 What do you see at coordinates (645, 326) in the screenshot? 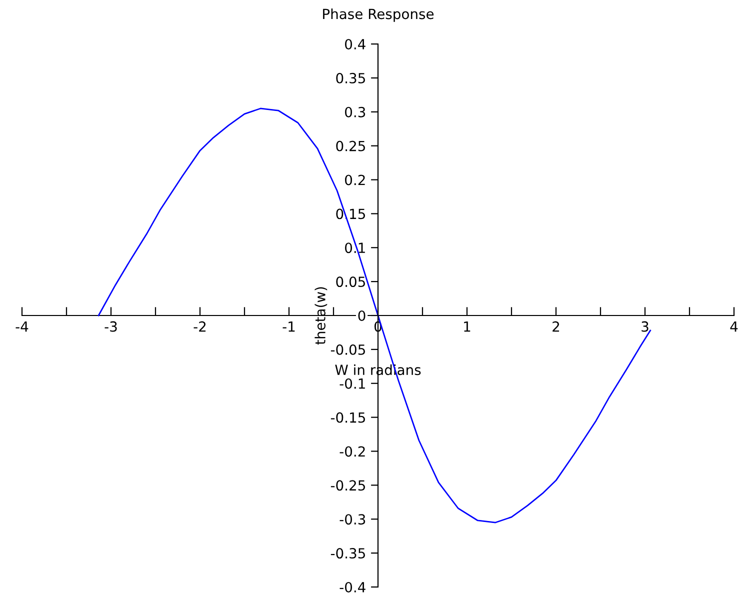
I see `x-tick-label: 3` at bounding box center [645, 326].